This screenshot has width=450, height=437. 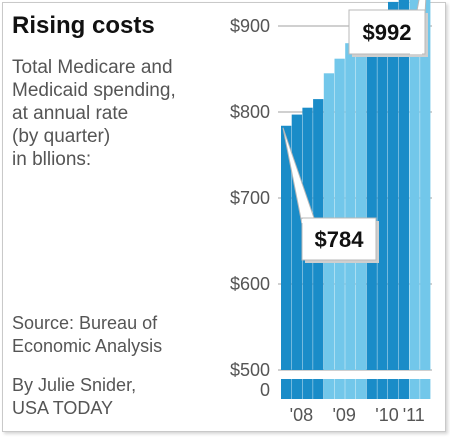 I want to click on x-year-label: '09, so click(x=343, y=415).